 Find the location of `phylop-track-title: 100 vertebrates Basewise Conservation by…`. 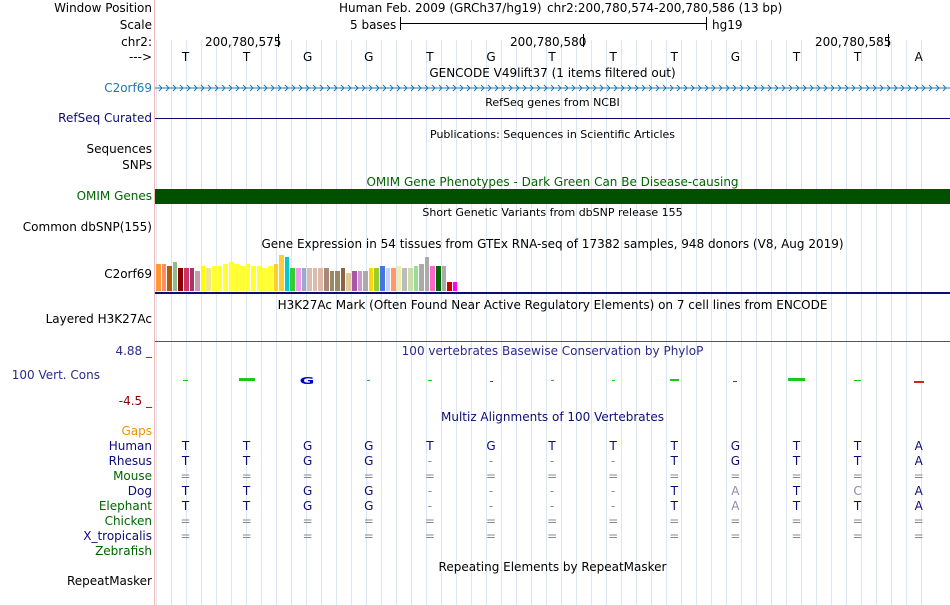

phylop-track-title: 100 vertebrates Basewise Conservation by… is located at coordinates (552, 351).